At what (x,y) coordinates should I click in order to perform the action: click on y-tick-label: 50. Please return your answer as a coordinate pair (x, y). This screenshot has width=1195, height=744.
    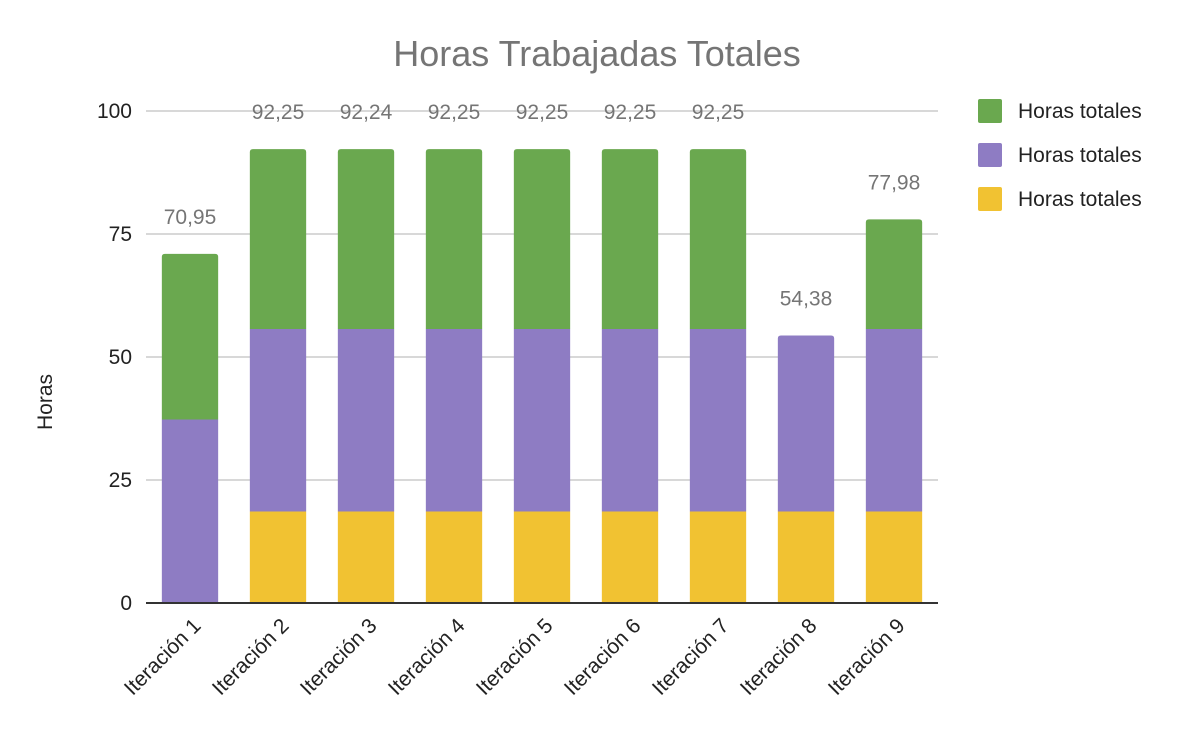
    Looking at the image, I should click on (120, 357).